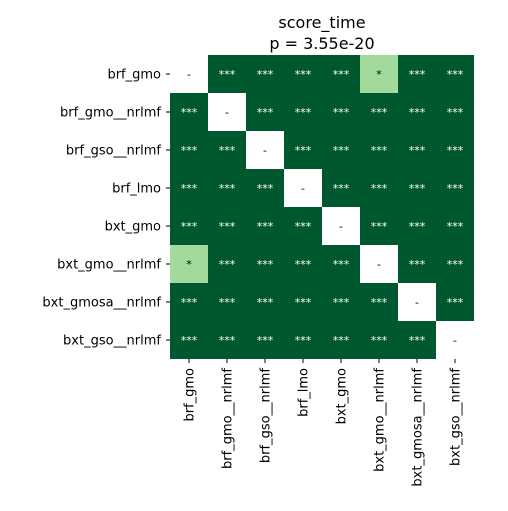 Image resolution: width=508 pixels, height=511 pixels. Describe the element at coordinates (456, 417) in the screenshot. I see `column-tick-label: bxt_gso__nrlmf` at that location.